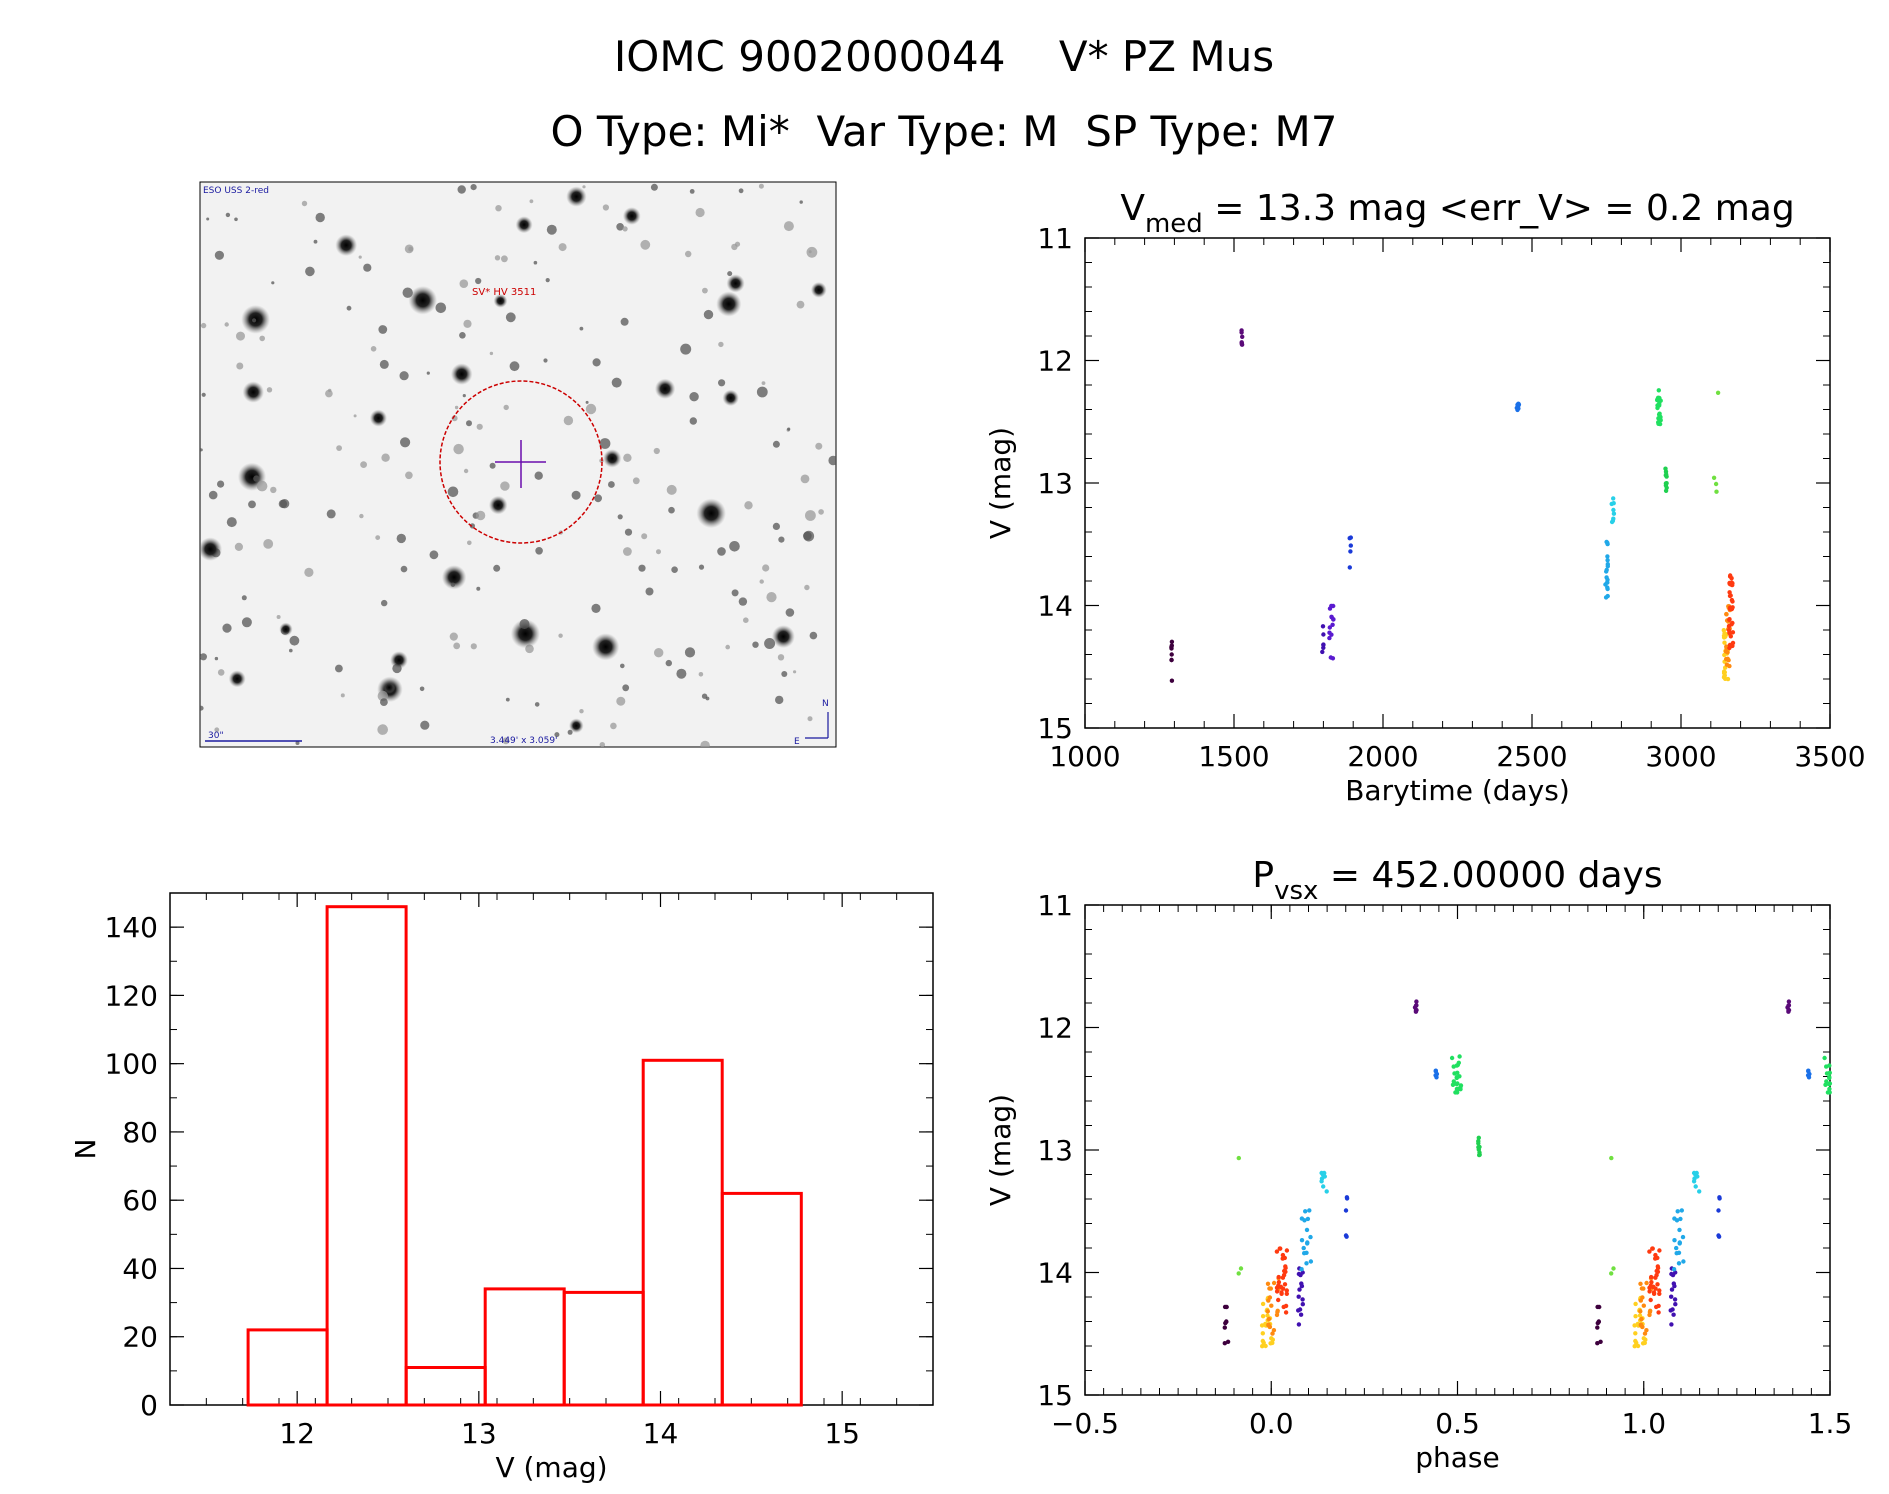 The height and width of the screenshot is (1494, 1889). What do you see at coordinates (1382, 756) in the screenshot?
I see `x-tick-label: 2000` at bounding box center [1382, 756].